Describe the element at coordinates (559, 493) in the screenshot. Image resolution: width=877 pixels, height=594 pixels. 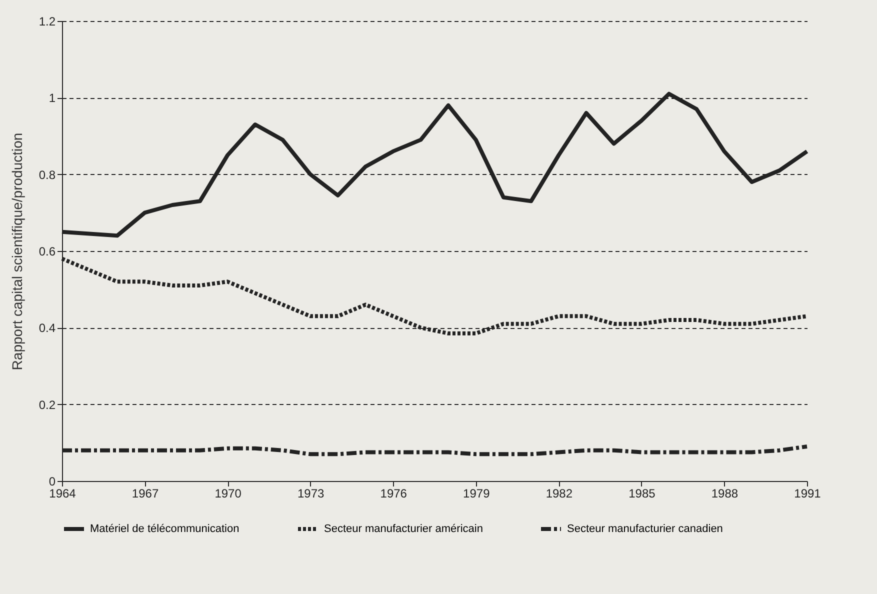
I see `x-tick-label: 1982` at that location.